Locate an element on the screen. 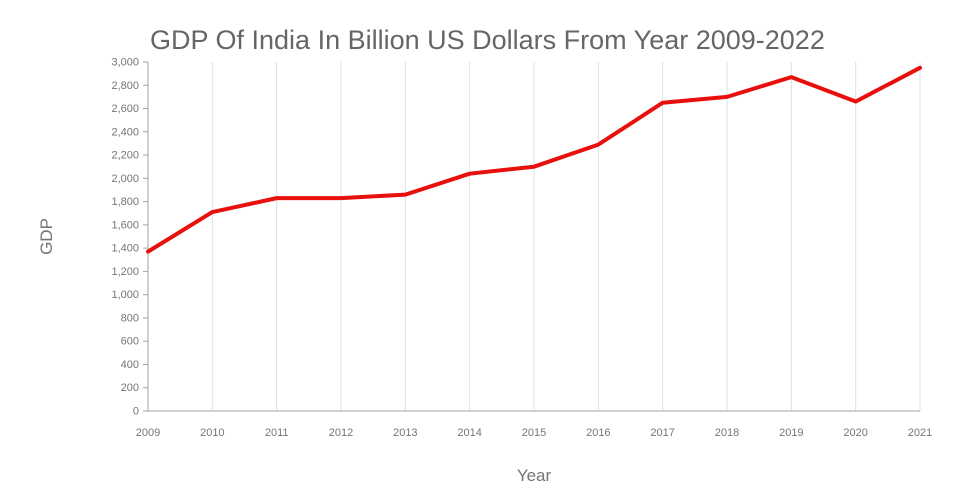 The height and width of the screenshot is (500, 960). y-tick-label: 200 is located at coordinates (130, 388).